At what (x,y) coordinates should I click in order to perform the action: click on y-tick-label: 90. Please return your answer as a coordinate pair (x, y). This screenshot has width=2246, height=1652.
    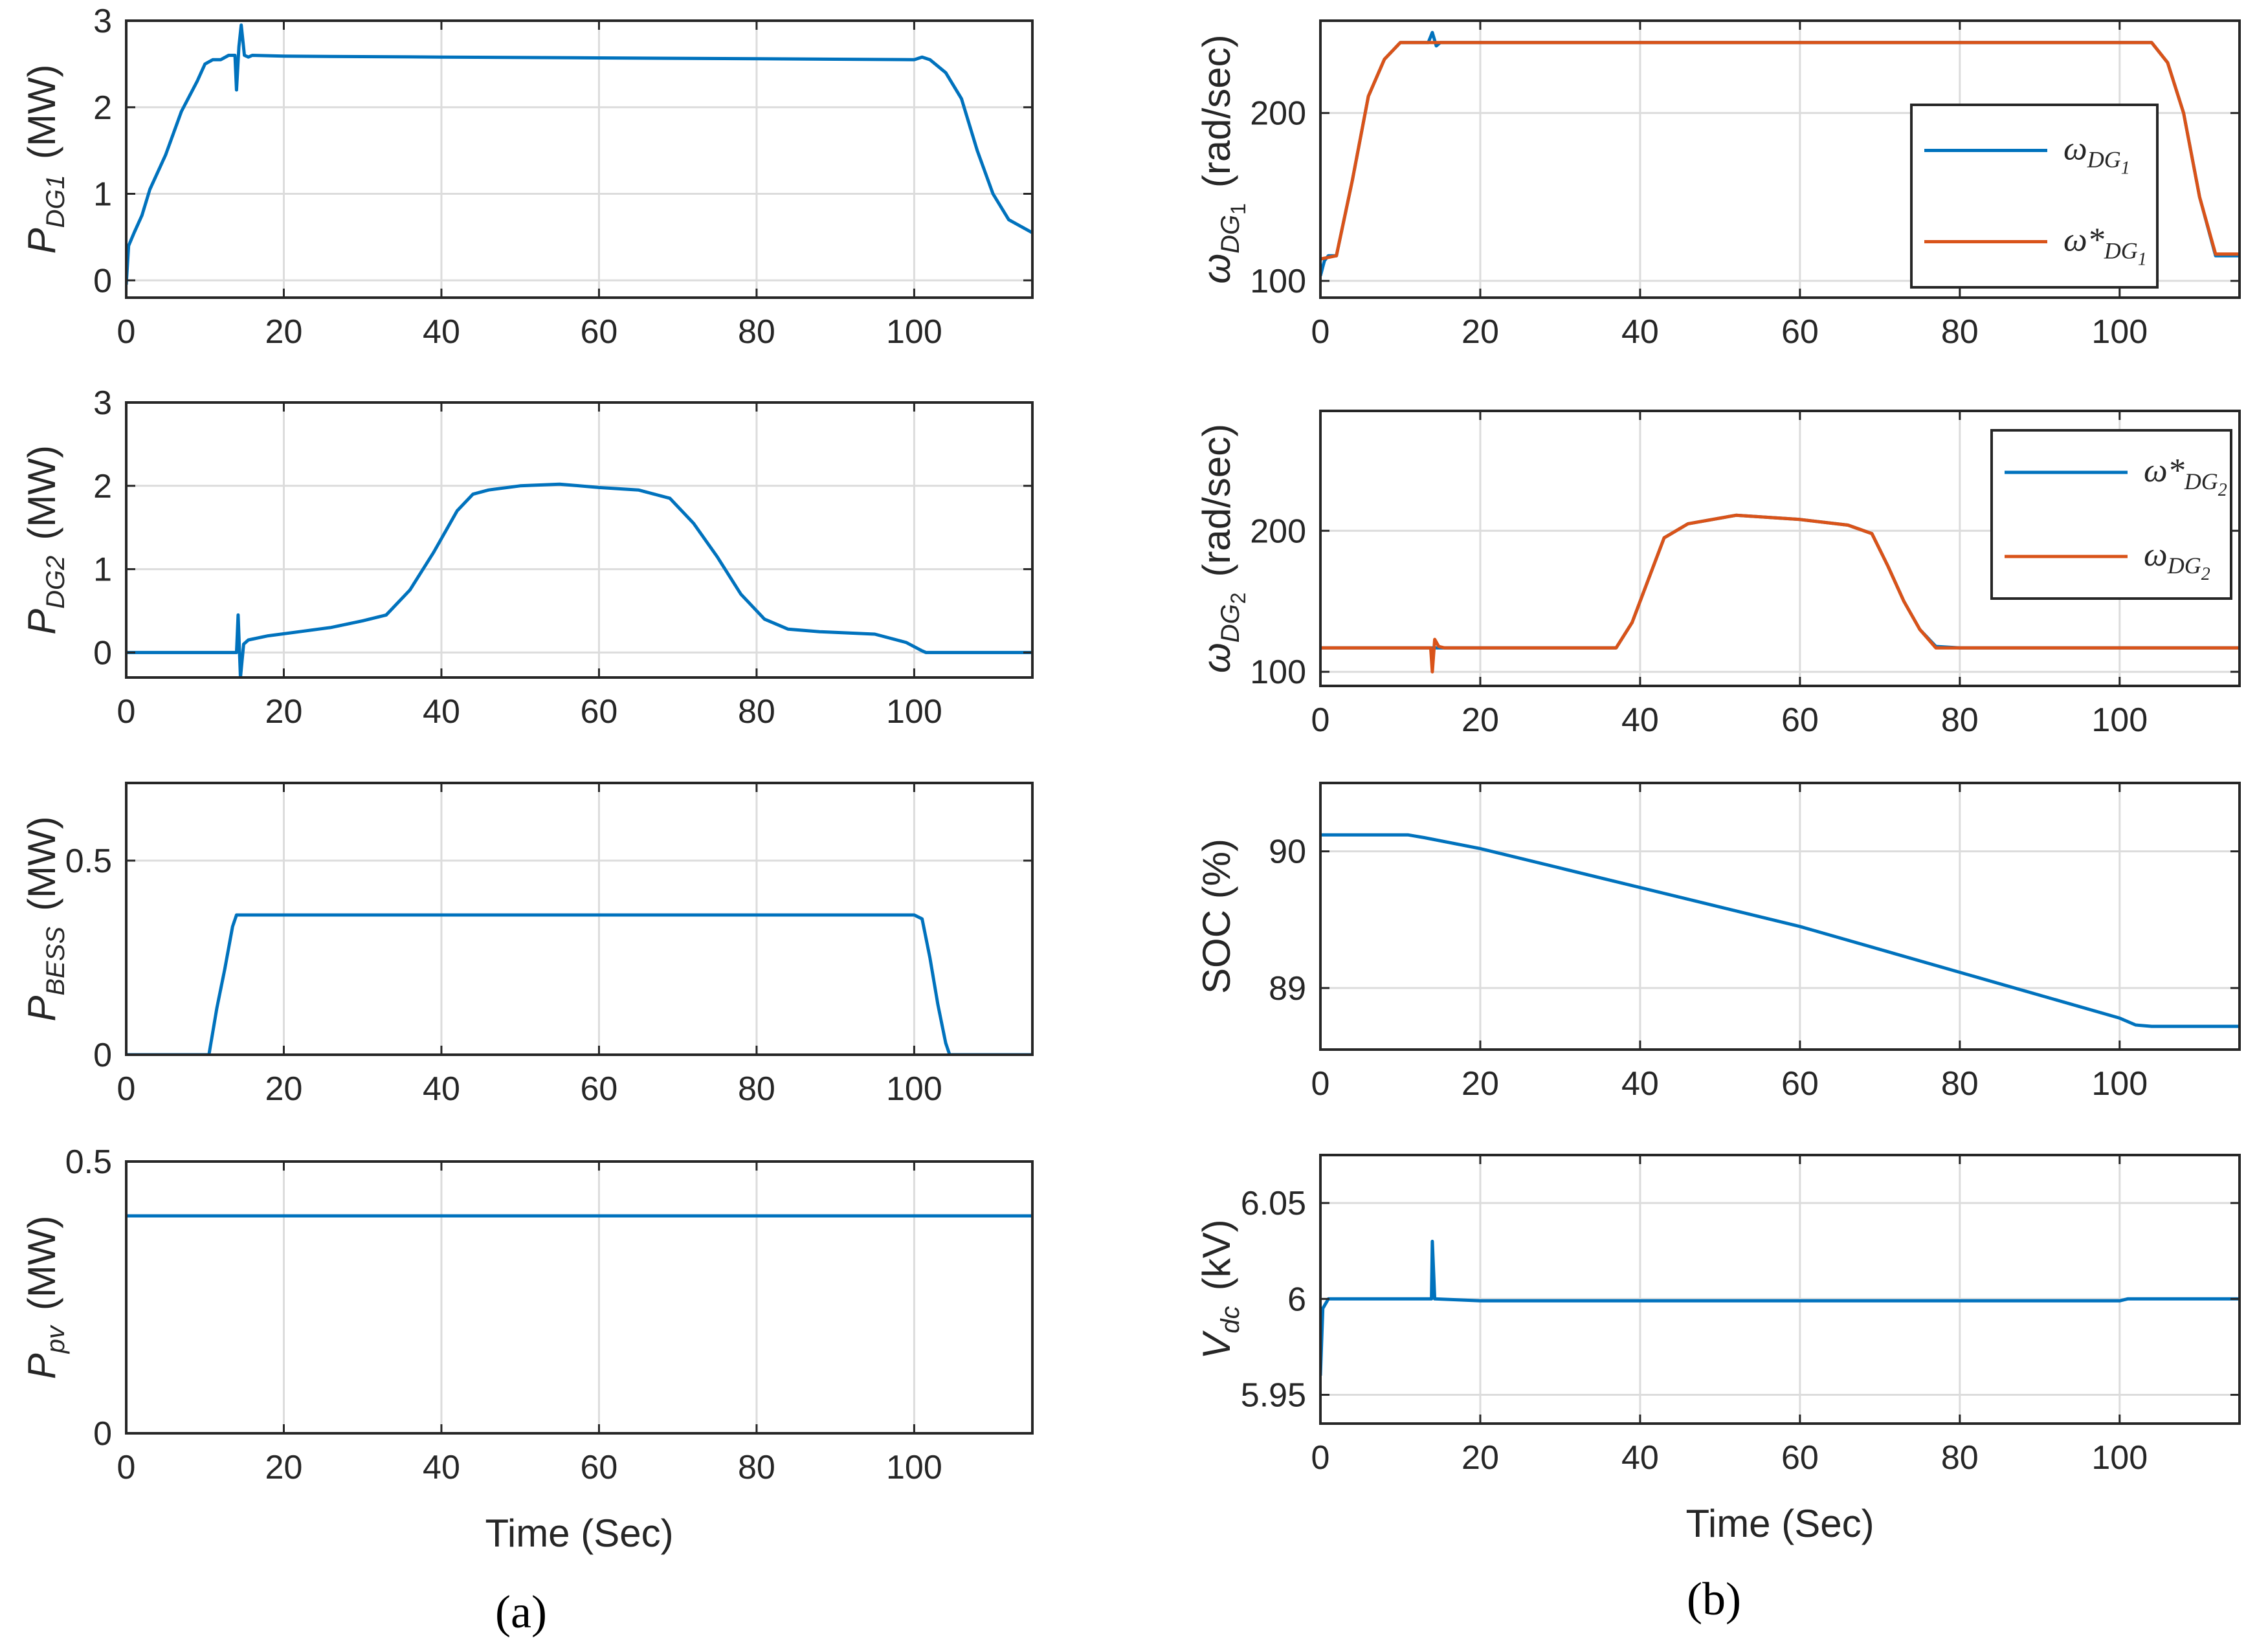
    Looking at the image, I should click on (1287, 852).